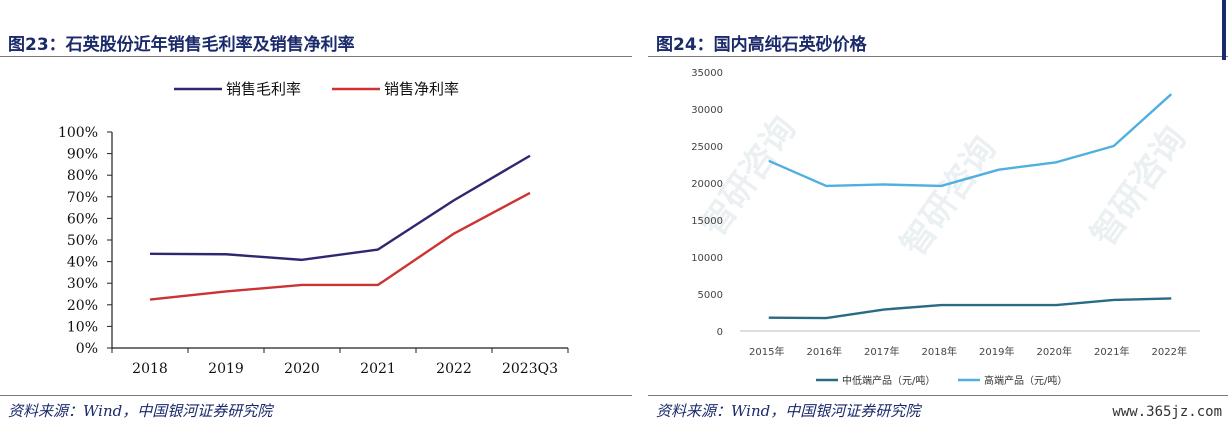  What do you see at coordinates (78, 133) in the screenshot?
I see `y-tick-label: 100%` at bounding box center [78, 133].